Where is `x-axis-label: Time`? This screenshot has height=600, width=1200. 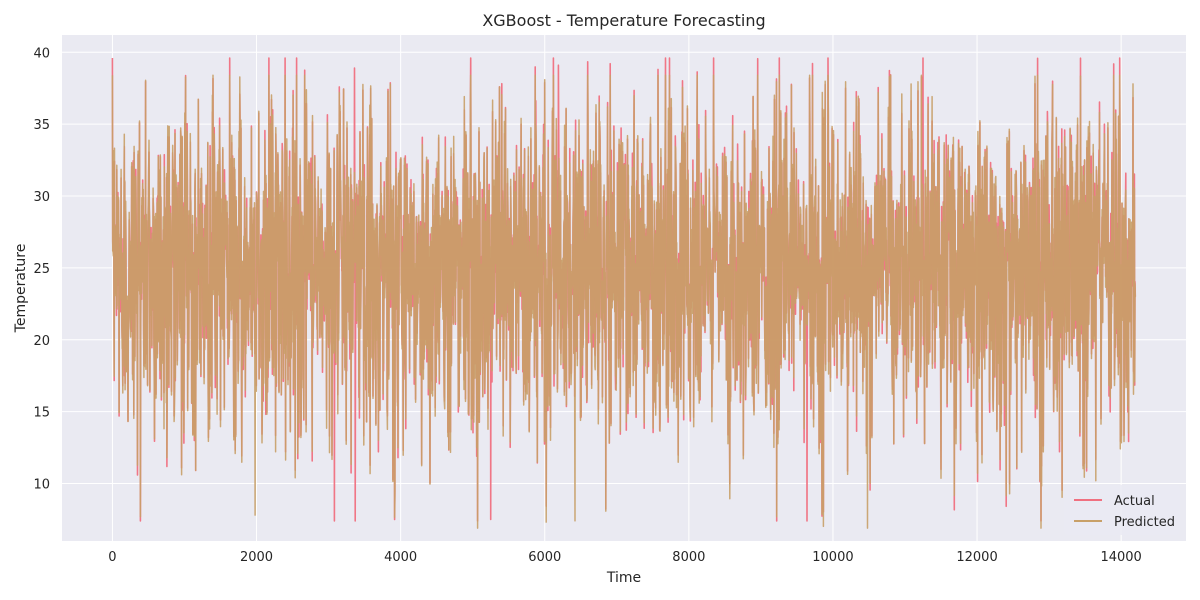
x-axis-label: Time is located at coordinates (623, 578).